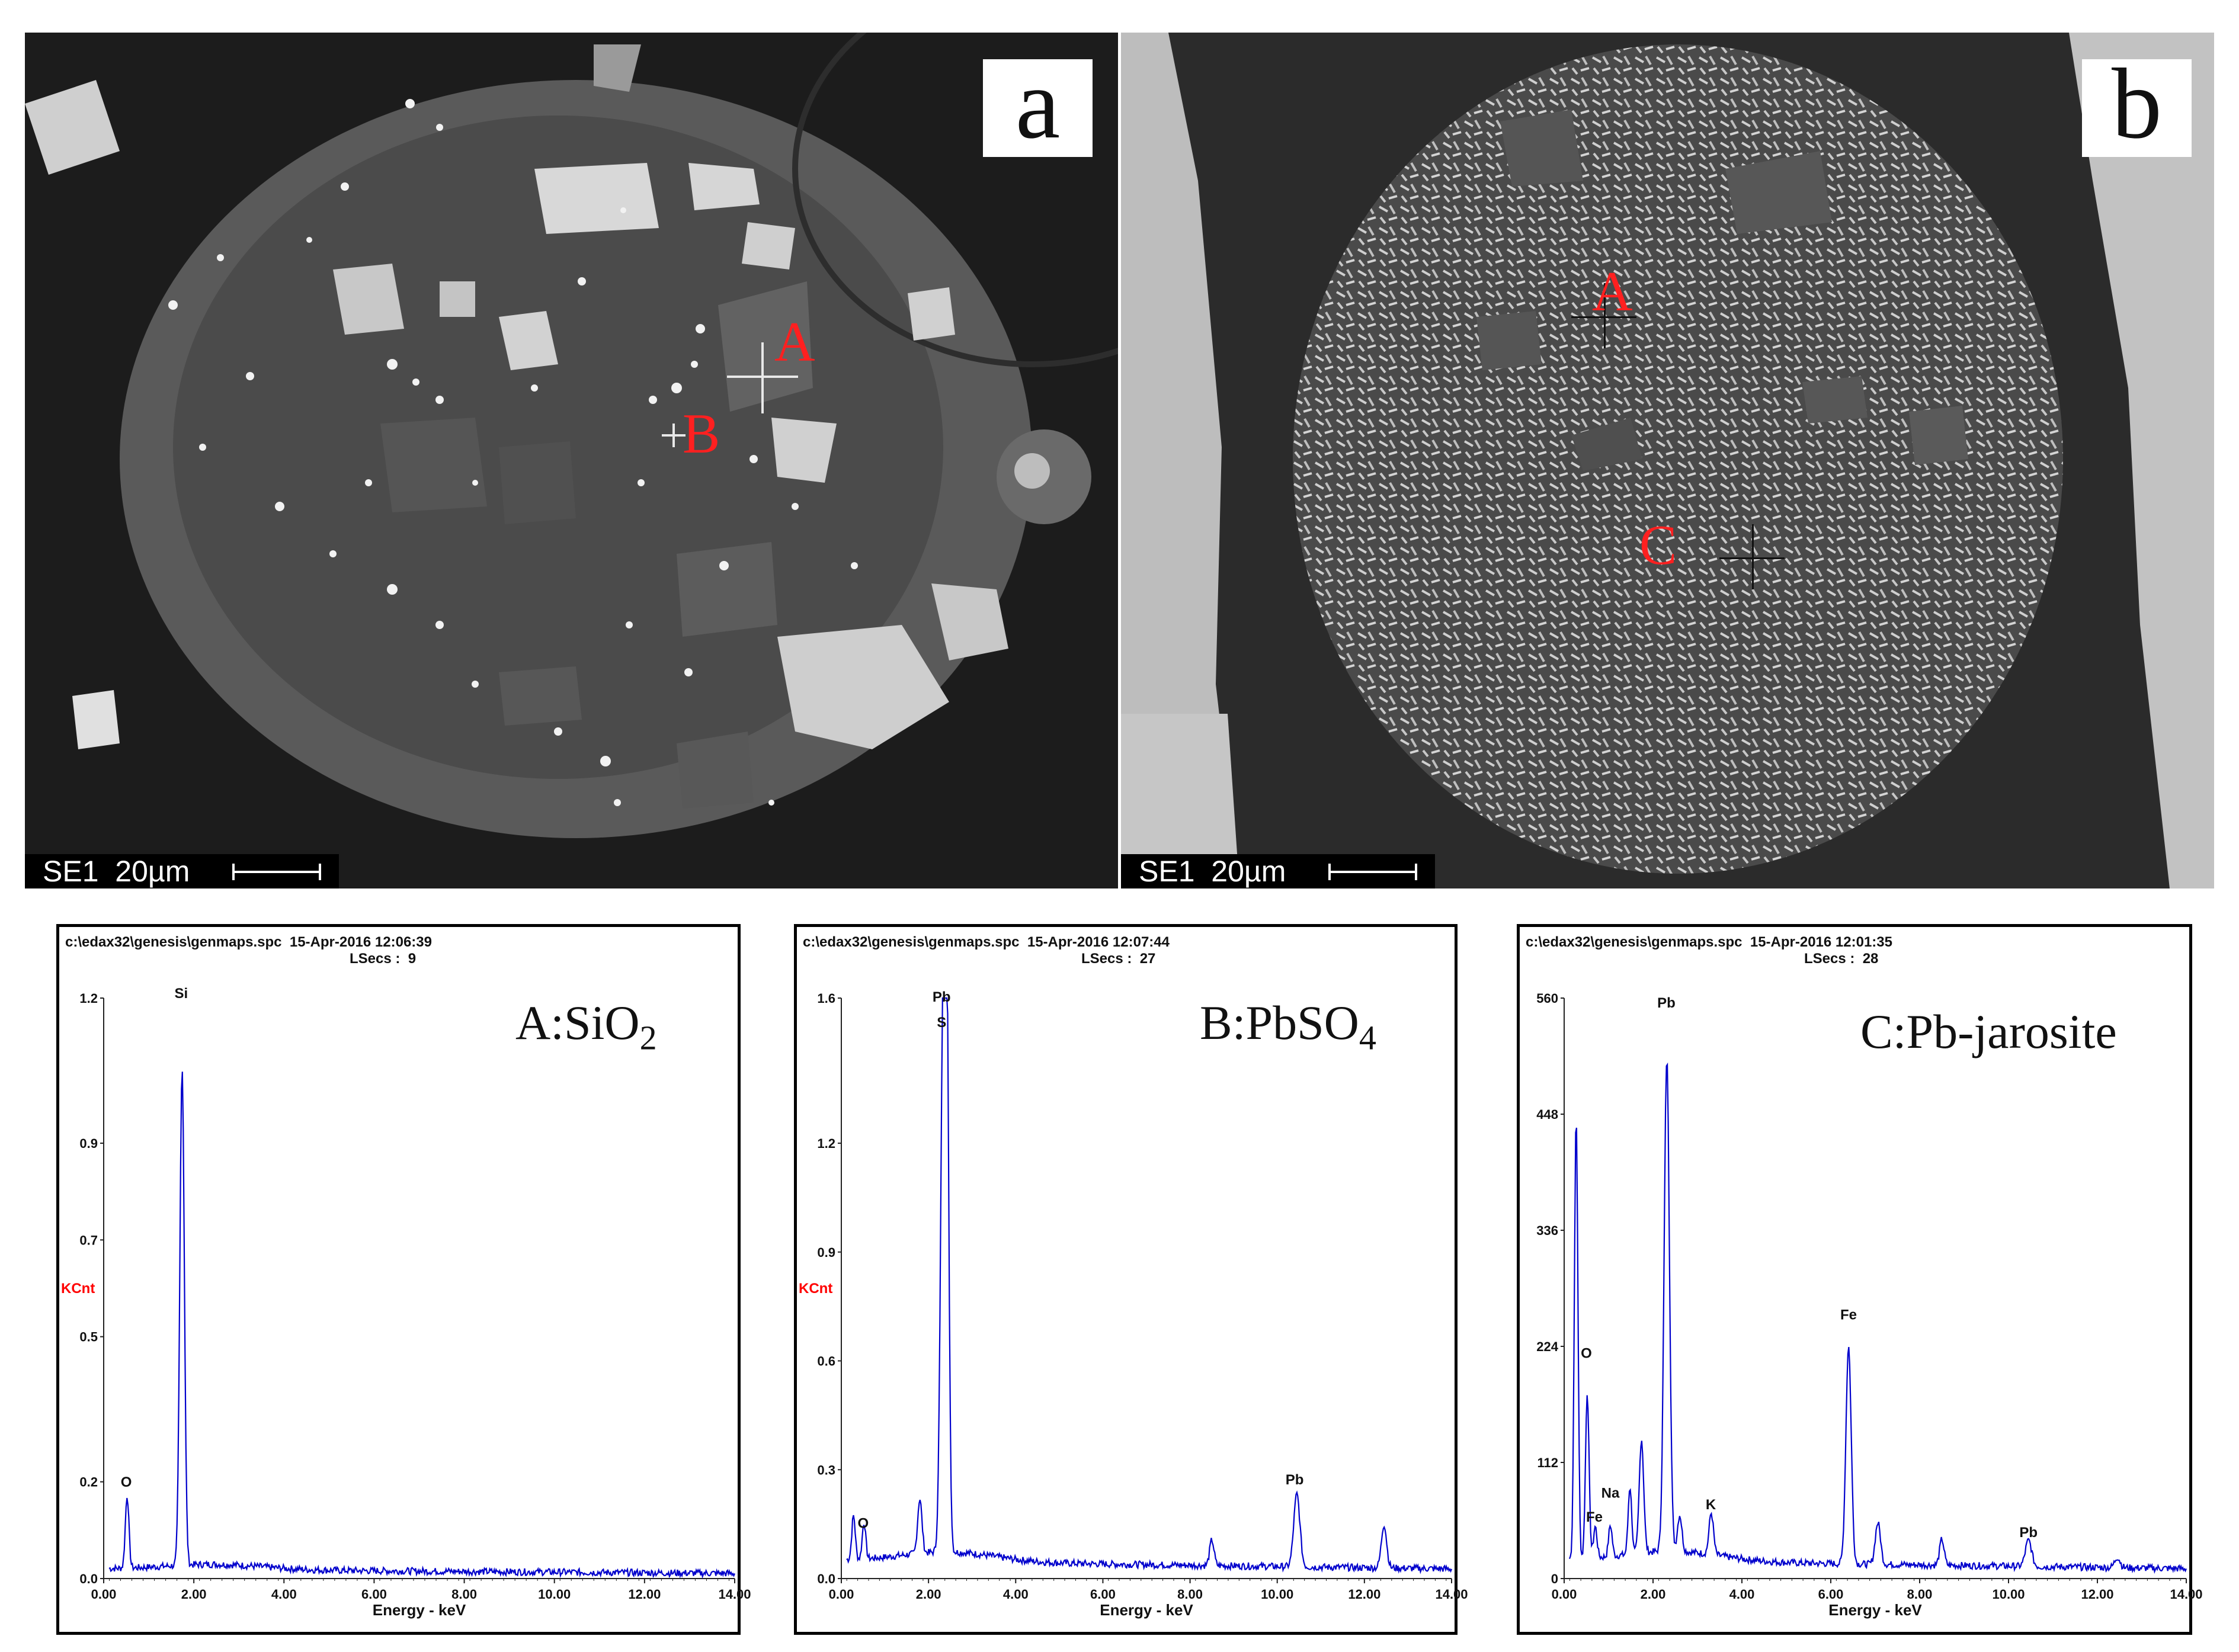  Describe the element at coordinates (1547, 1230) in the screenshot. I see `y-tick-label: 336` at that location.